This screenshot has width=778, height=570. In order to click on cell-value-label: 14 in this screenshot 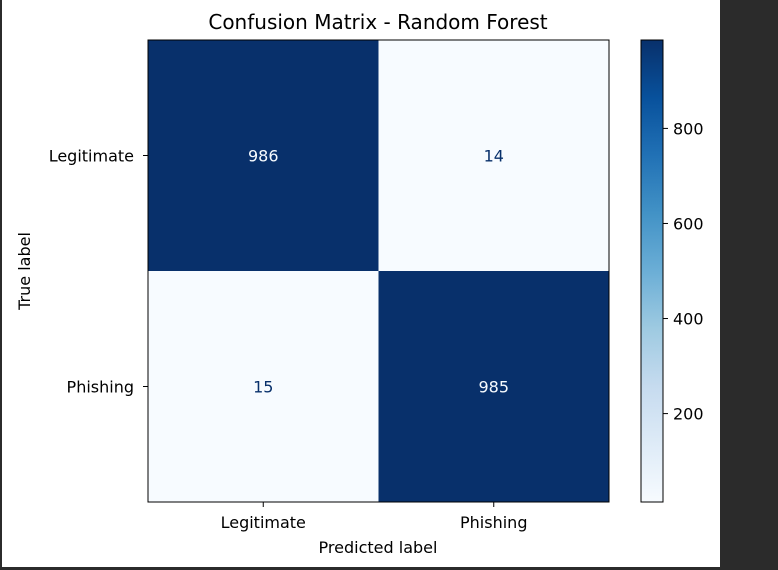, I will do `click(494, 156)`.